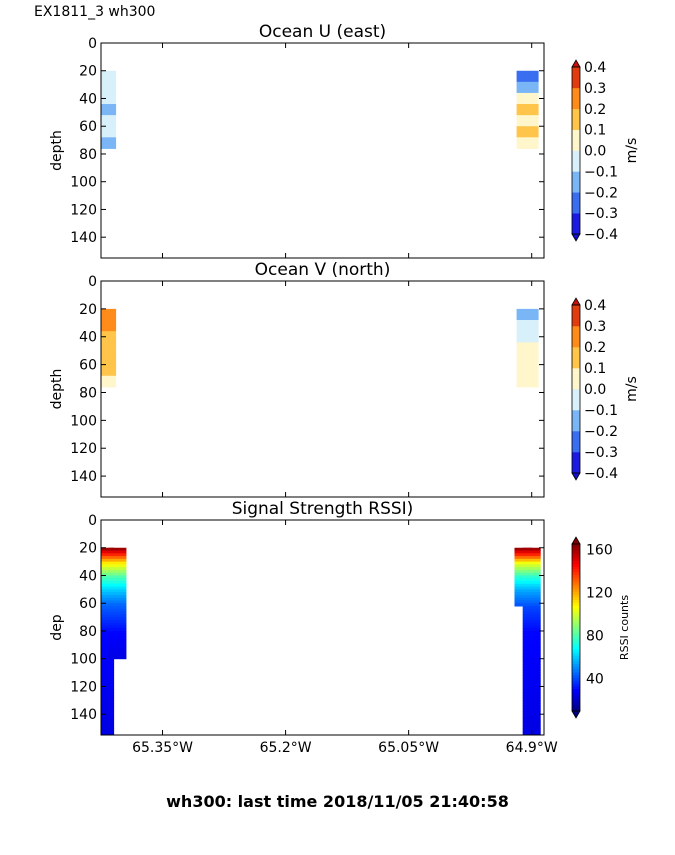 The image size is (675, 855). What do you see at coordinates (83, 660) in the screenshot?
I see `y-tick-label: 100` at bounding box center [83, 660].